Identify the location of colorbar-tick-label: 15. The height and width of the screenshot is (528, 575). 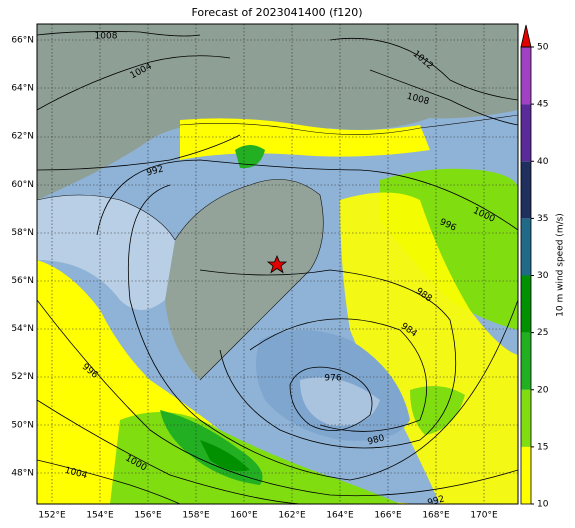
(542, 447).